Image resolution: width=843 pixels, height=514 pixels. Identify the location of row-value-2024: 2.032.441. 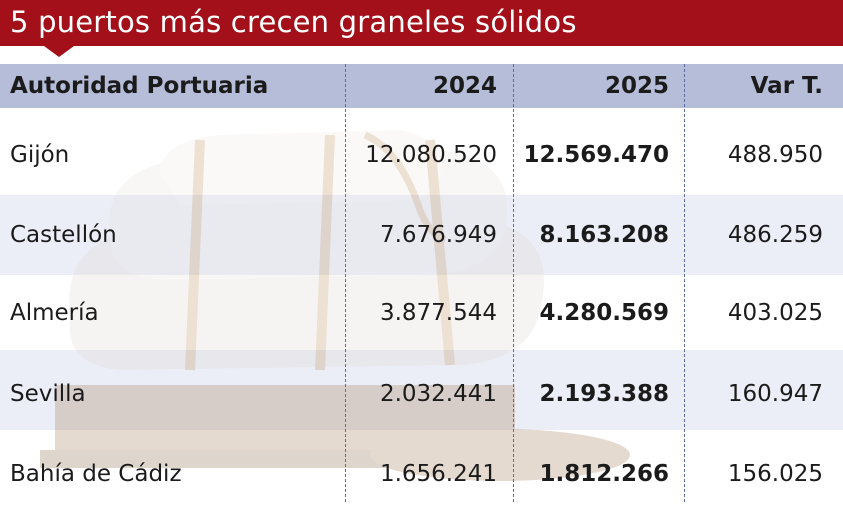
(438, 394).